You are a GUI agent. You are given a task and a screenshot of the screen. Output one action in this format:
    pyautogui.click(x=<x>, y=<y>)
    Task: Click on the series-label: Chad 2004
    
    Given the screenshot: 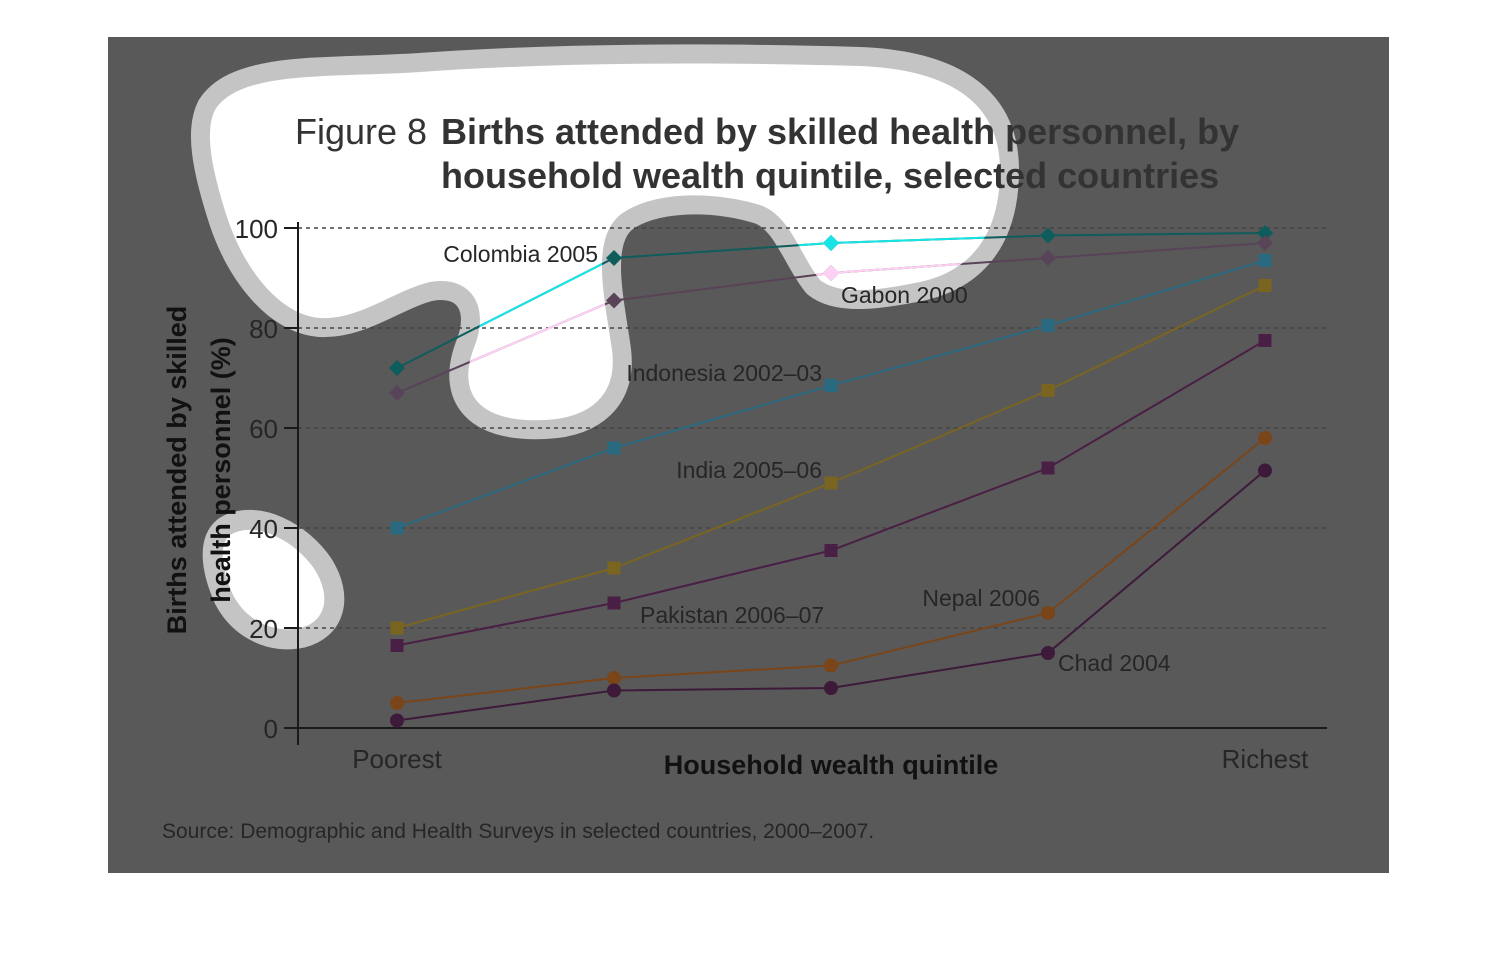 What is the action you would take?
    pyautogui.click(x=1114, y=663)
    